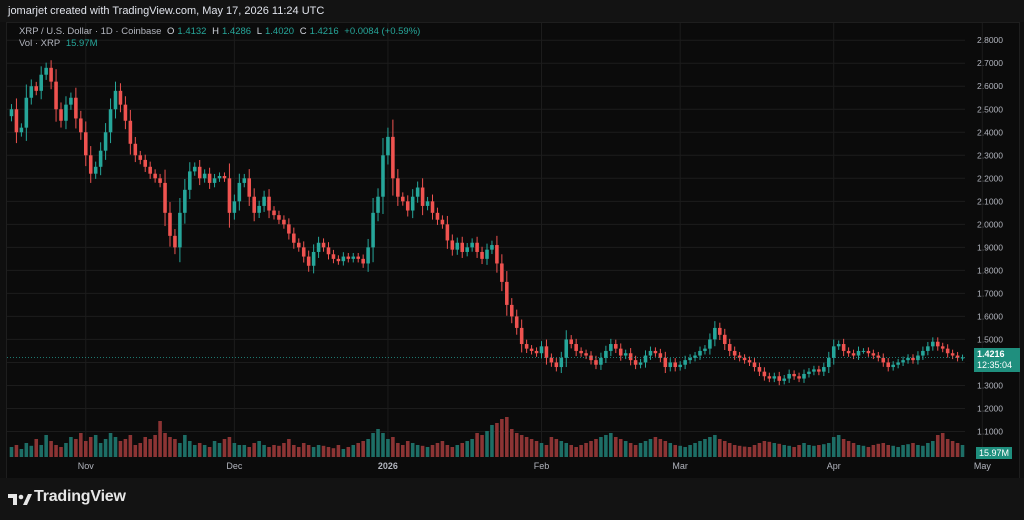 Image resolution: width=1024 pixels, height=520 pixels. What do you see at coordinates (86, 466) in the screenshot?
I see `x-tick-label: Nov` at bounding box center [86, 466].